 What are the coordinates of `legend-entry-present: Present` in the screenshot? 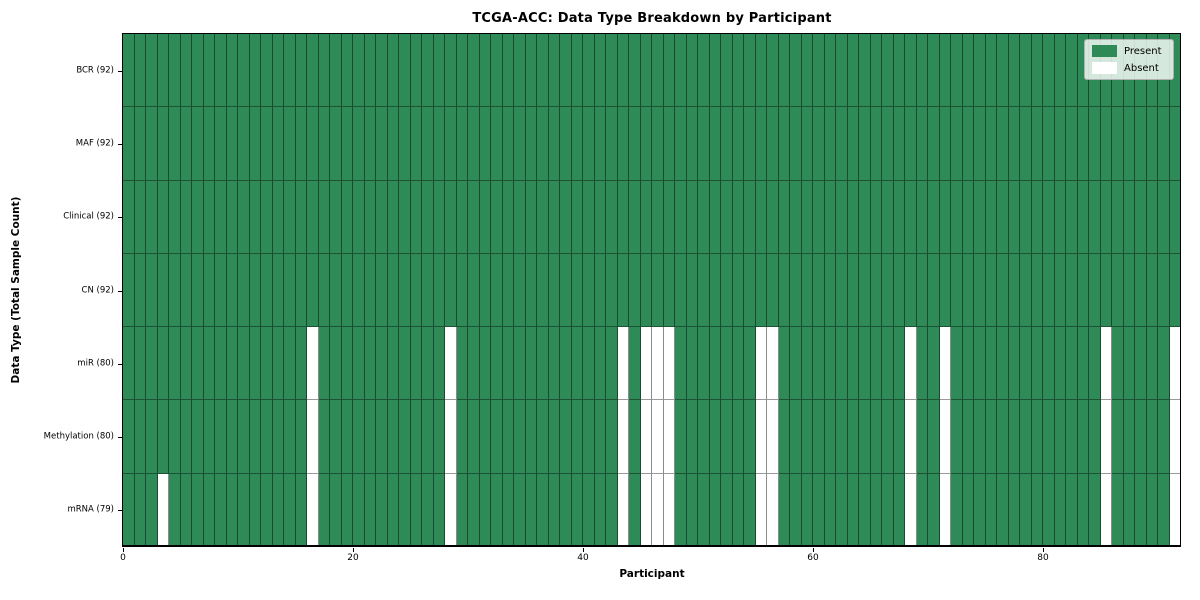 It's located at (1129, 51).